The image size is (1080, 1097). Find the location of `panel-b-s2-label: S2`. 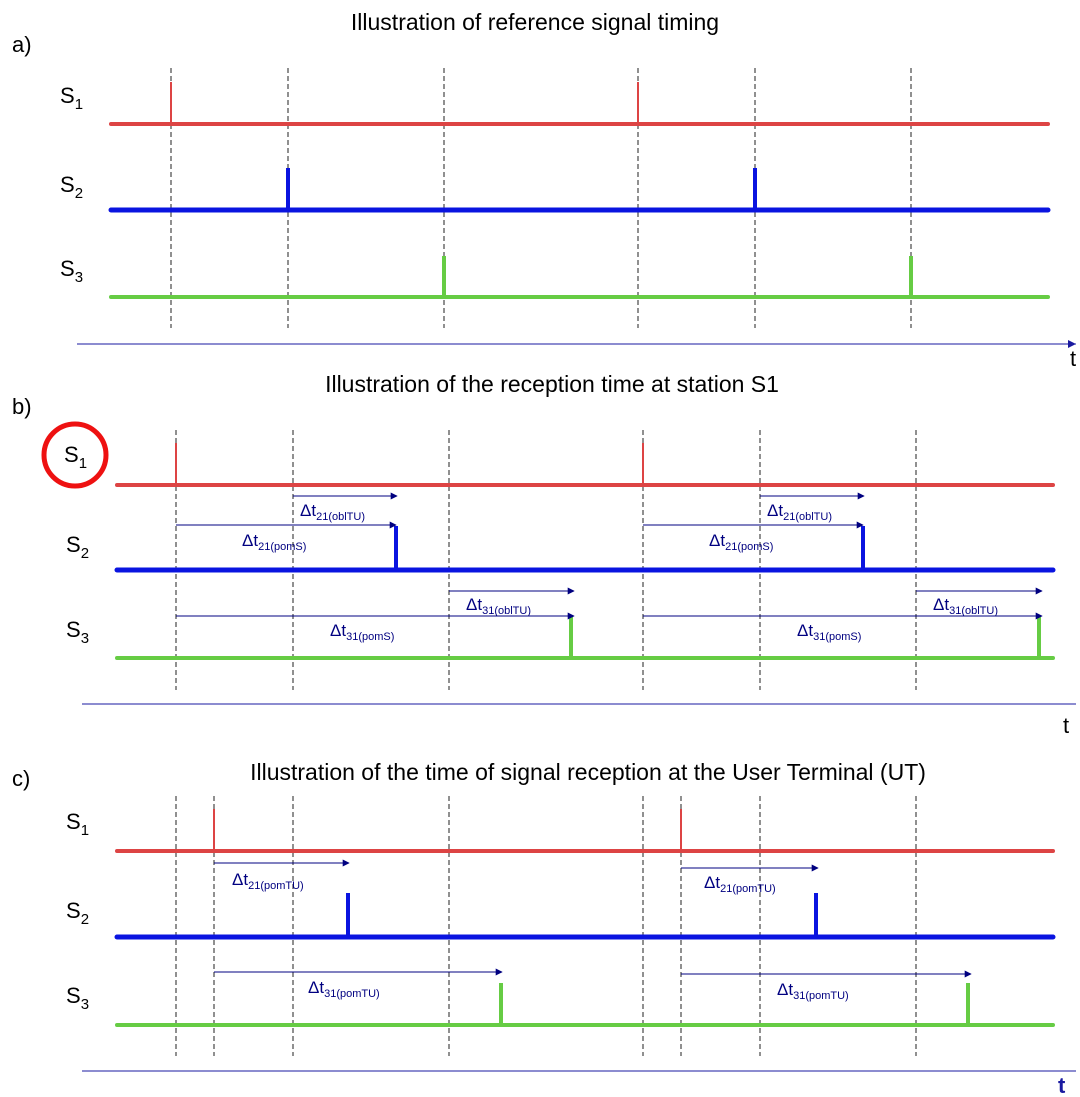

panel-b-s2-label: S2 is located at coordinates (77, 547).